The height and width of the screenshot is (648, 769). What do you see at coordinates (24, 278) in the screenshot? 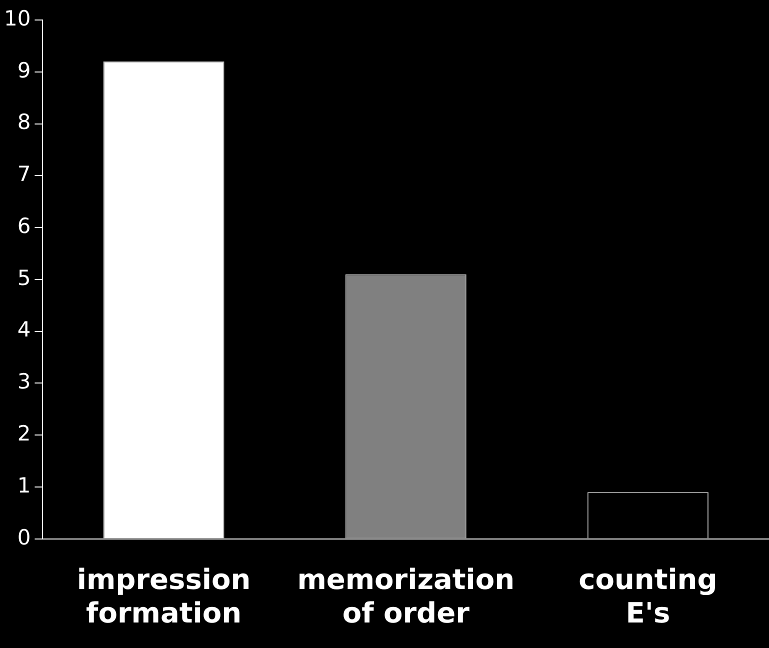
I see `y-tick-label: 5` at bounding box center [24, 278].